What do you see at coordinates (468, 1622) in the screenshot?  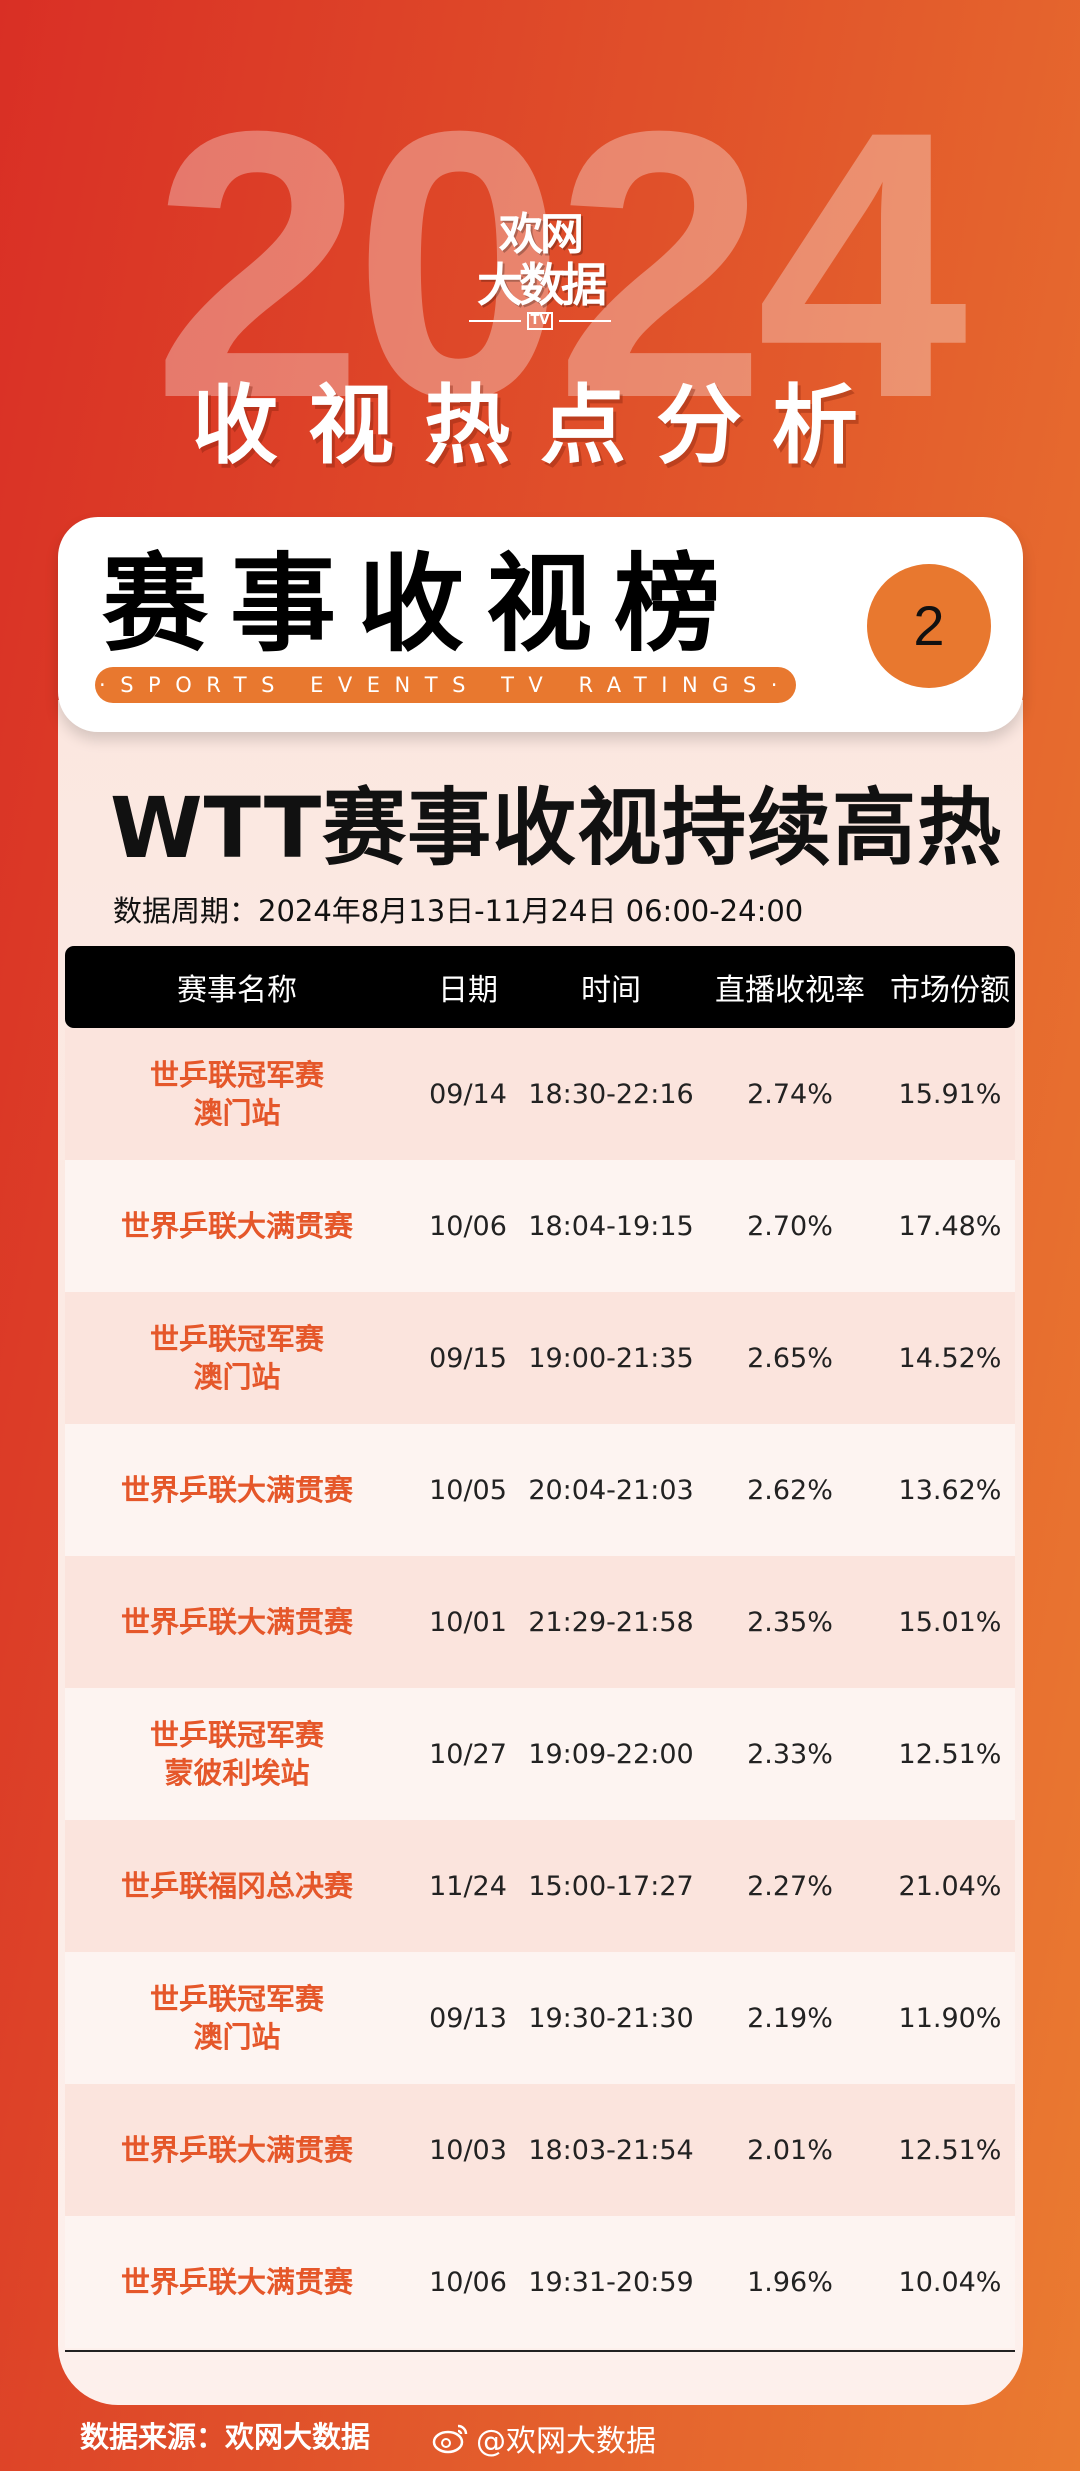 I see `date-cell: 10/01` at bounding box center [468, 1622].